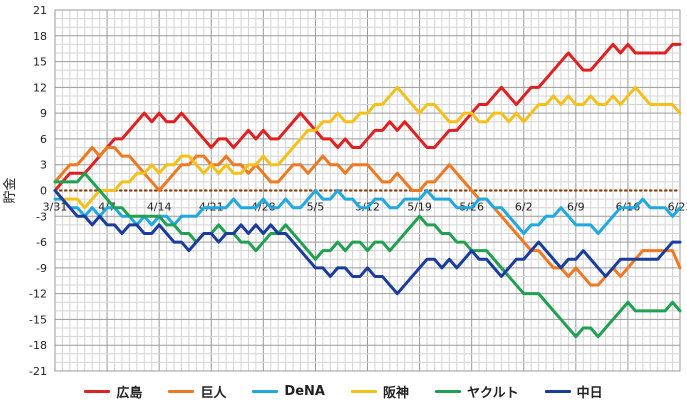  What do you see at coordinates (40, 10) in the screenshot?
I see `y-tick-label: 21` at bounding box center [40, 10].